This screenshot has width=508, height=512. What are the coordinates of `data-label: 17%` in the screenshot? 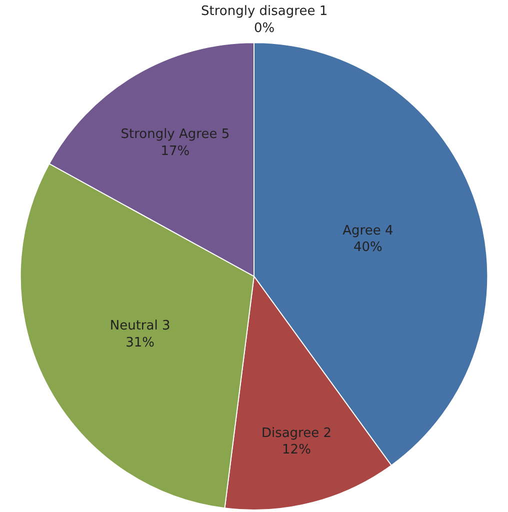 It's located at (175, 151).